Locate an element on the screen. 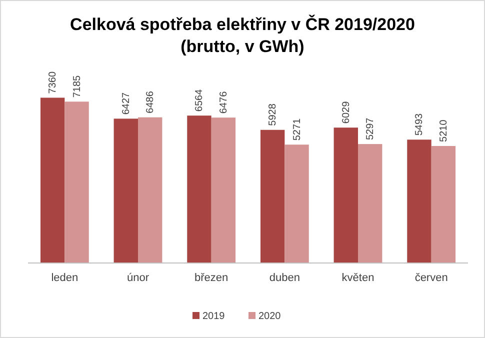 This screenshot has height=338, width=485. x-tick-label: březen is located at coordinates (211, 278).